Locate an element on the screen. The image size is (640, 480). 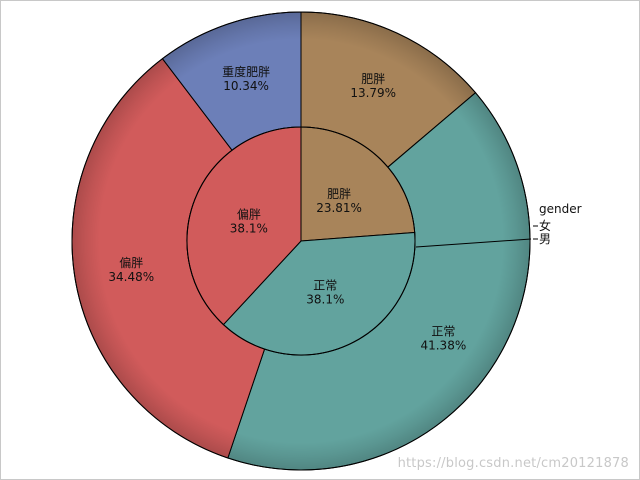
legend-entry-0: 女 is located at coordinates (545, 225).